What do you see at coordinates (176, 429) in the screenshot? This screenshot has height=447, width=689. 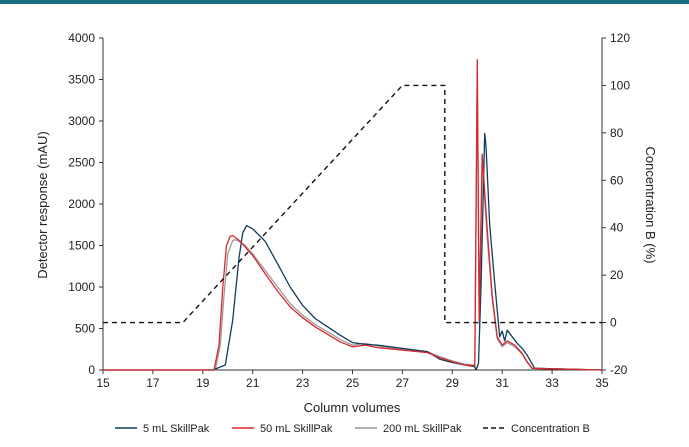 I see `legend-label: 5 mL SkillPak` at bounding box center [176, 429].